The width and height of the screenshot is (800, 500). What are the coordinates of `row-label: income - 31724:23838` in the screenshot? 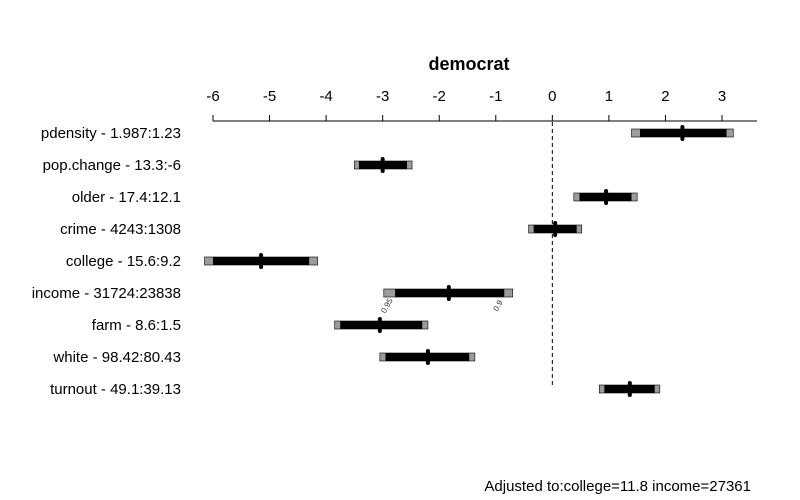 It's located at (106, 293).